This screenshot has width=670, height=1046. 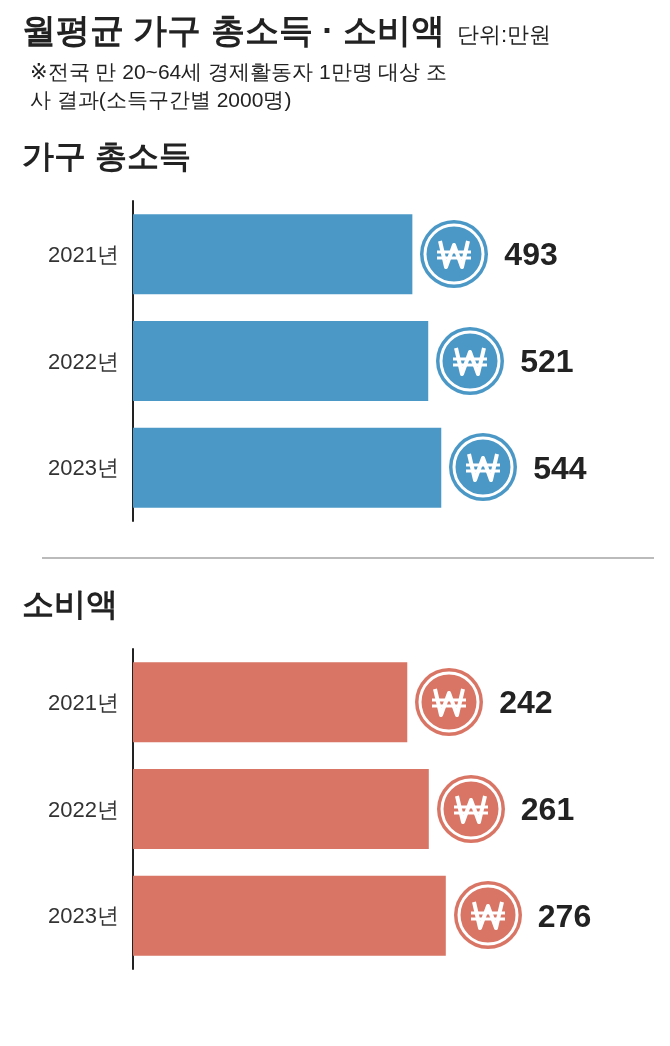 What do you see at coordinates (547, 808) in the screenshot?
I see `data-label: 261` at bounding box center [547, 808].